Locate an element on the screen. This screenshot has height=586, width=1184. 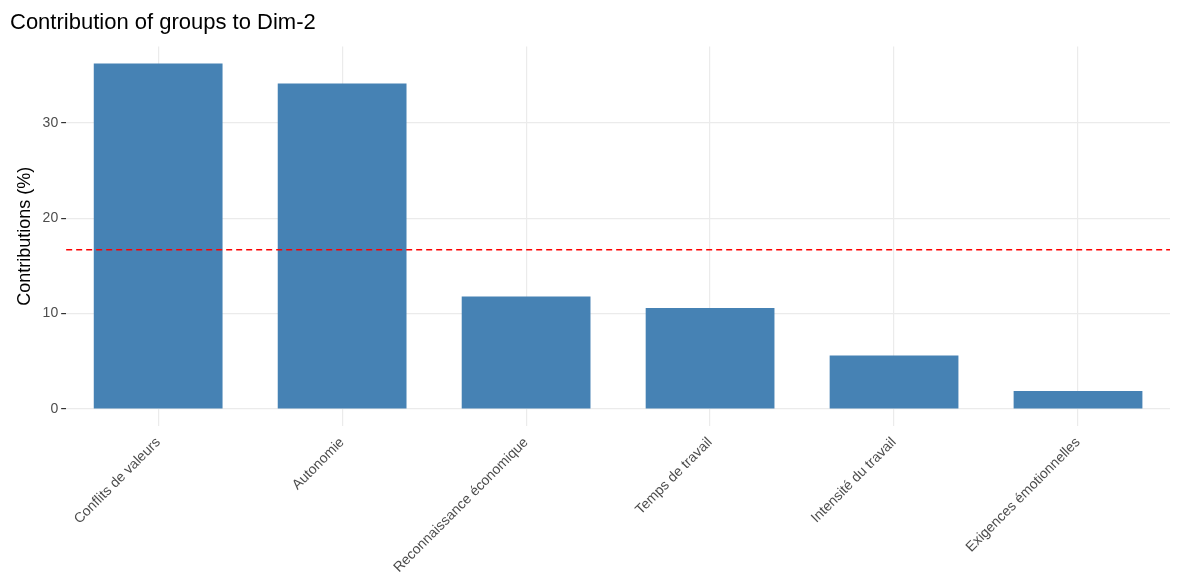
y-tick-label: 10 is located at coordinates (50, 312).